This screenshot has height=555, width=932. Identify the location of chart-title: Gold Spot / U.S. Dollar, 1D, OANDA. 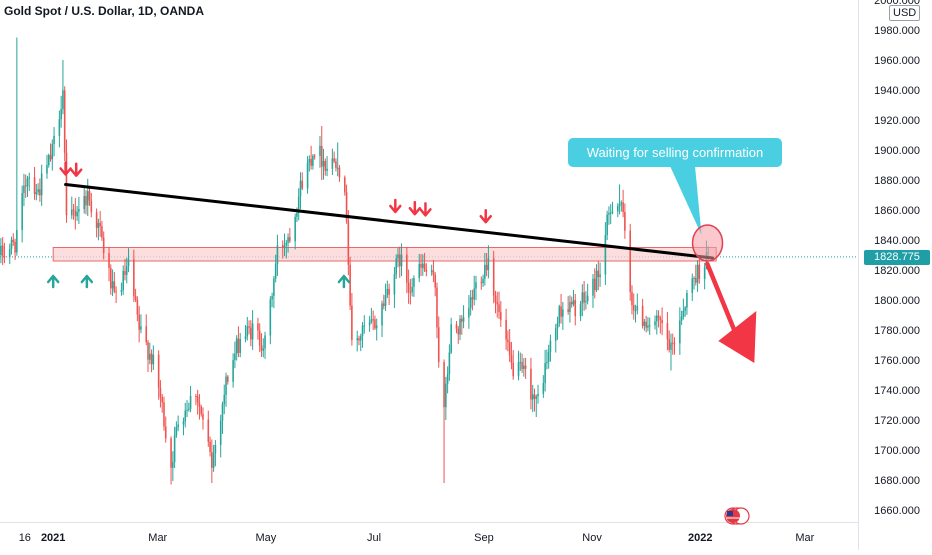
(104, 11).